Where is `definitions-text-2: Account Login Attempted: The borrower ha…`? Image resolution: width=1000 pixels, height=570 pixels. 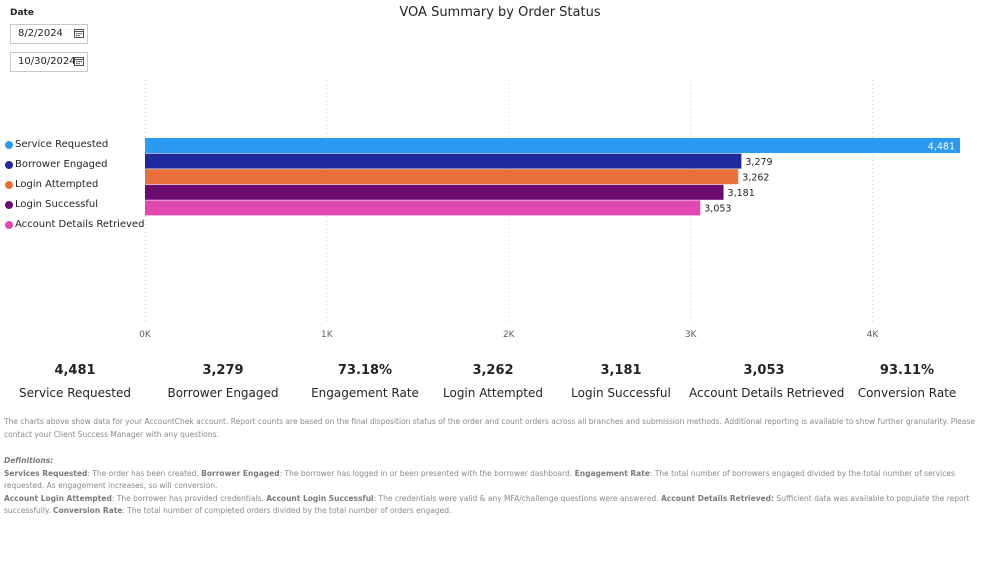 definitions-text-2: Account Login Attempted: The borrower ha… is located at coordinates (487, 504).